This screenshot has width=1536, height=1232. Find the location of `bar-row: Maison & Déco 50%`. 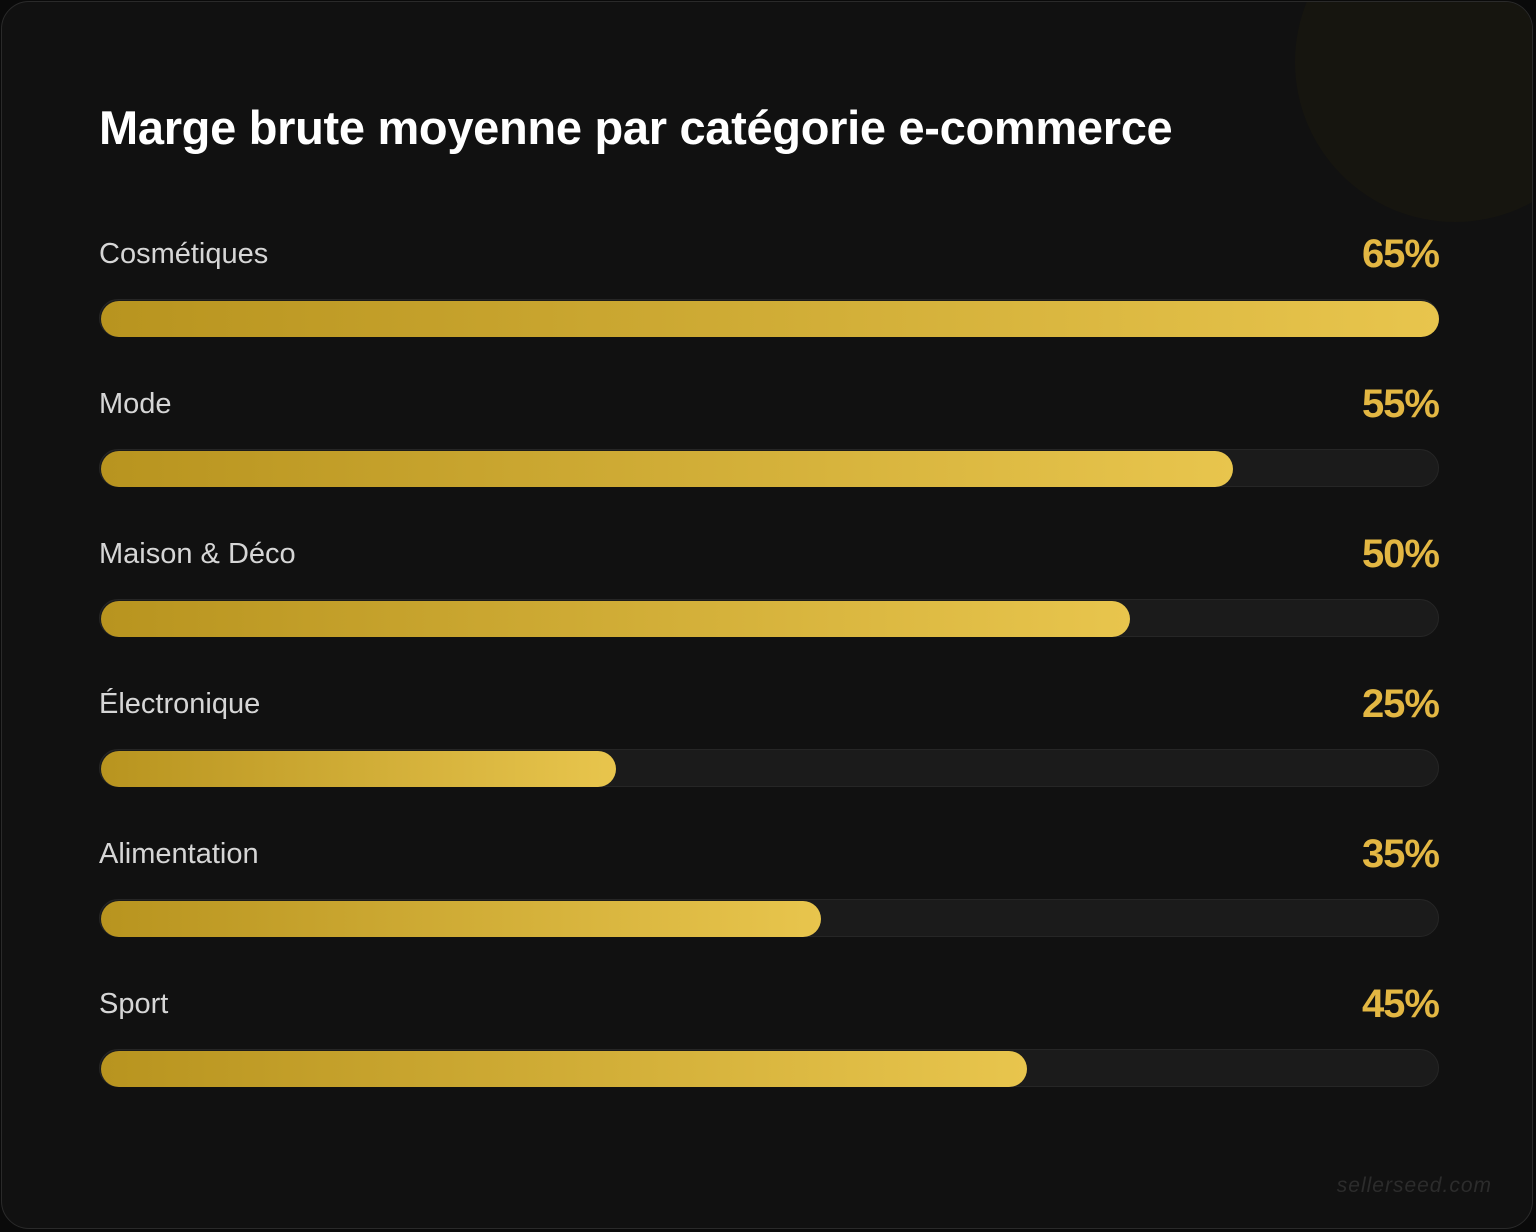

bar-row: Maison & Déco 50% is located at coordinates (769, 587).